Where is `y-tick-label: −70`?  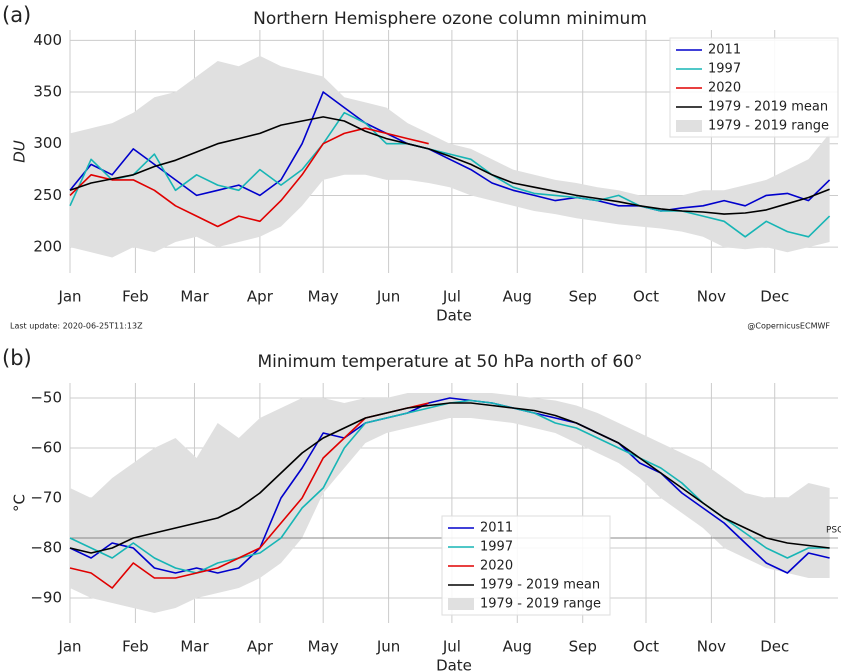
y-tick-label: −70 is located at coordinates (46, 498).